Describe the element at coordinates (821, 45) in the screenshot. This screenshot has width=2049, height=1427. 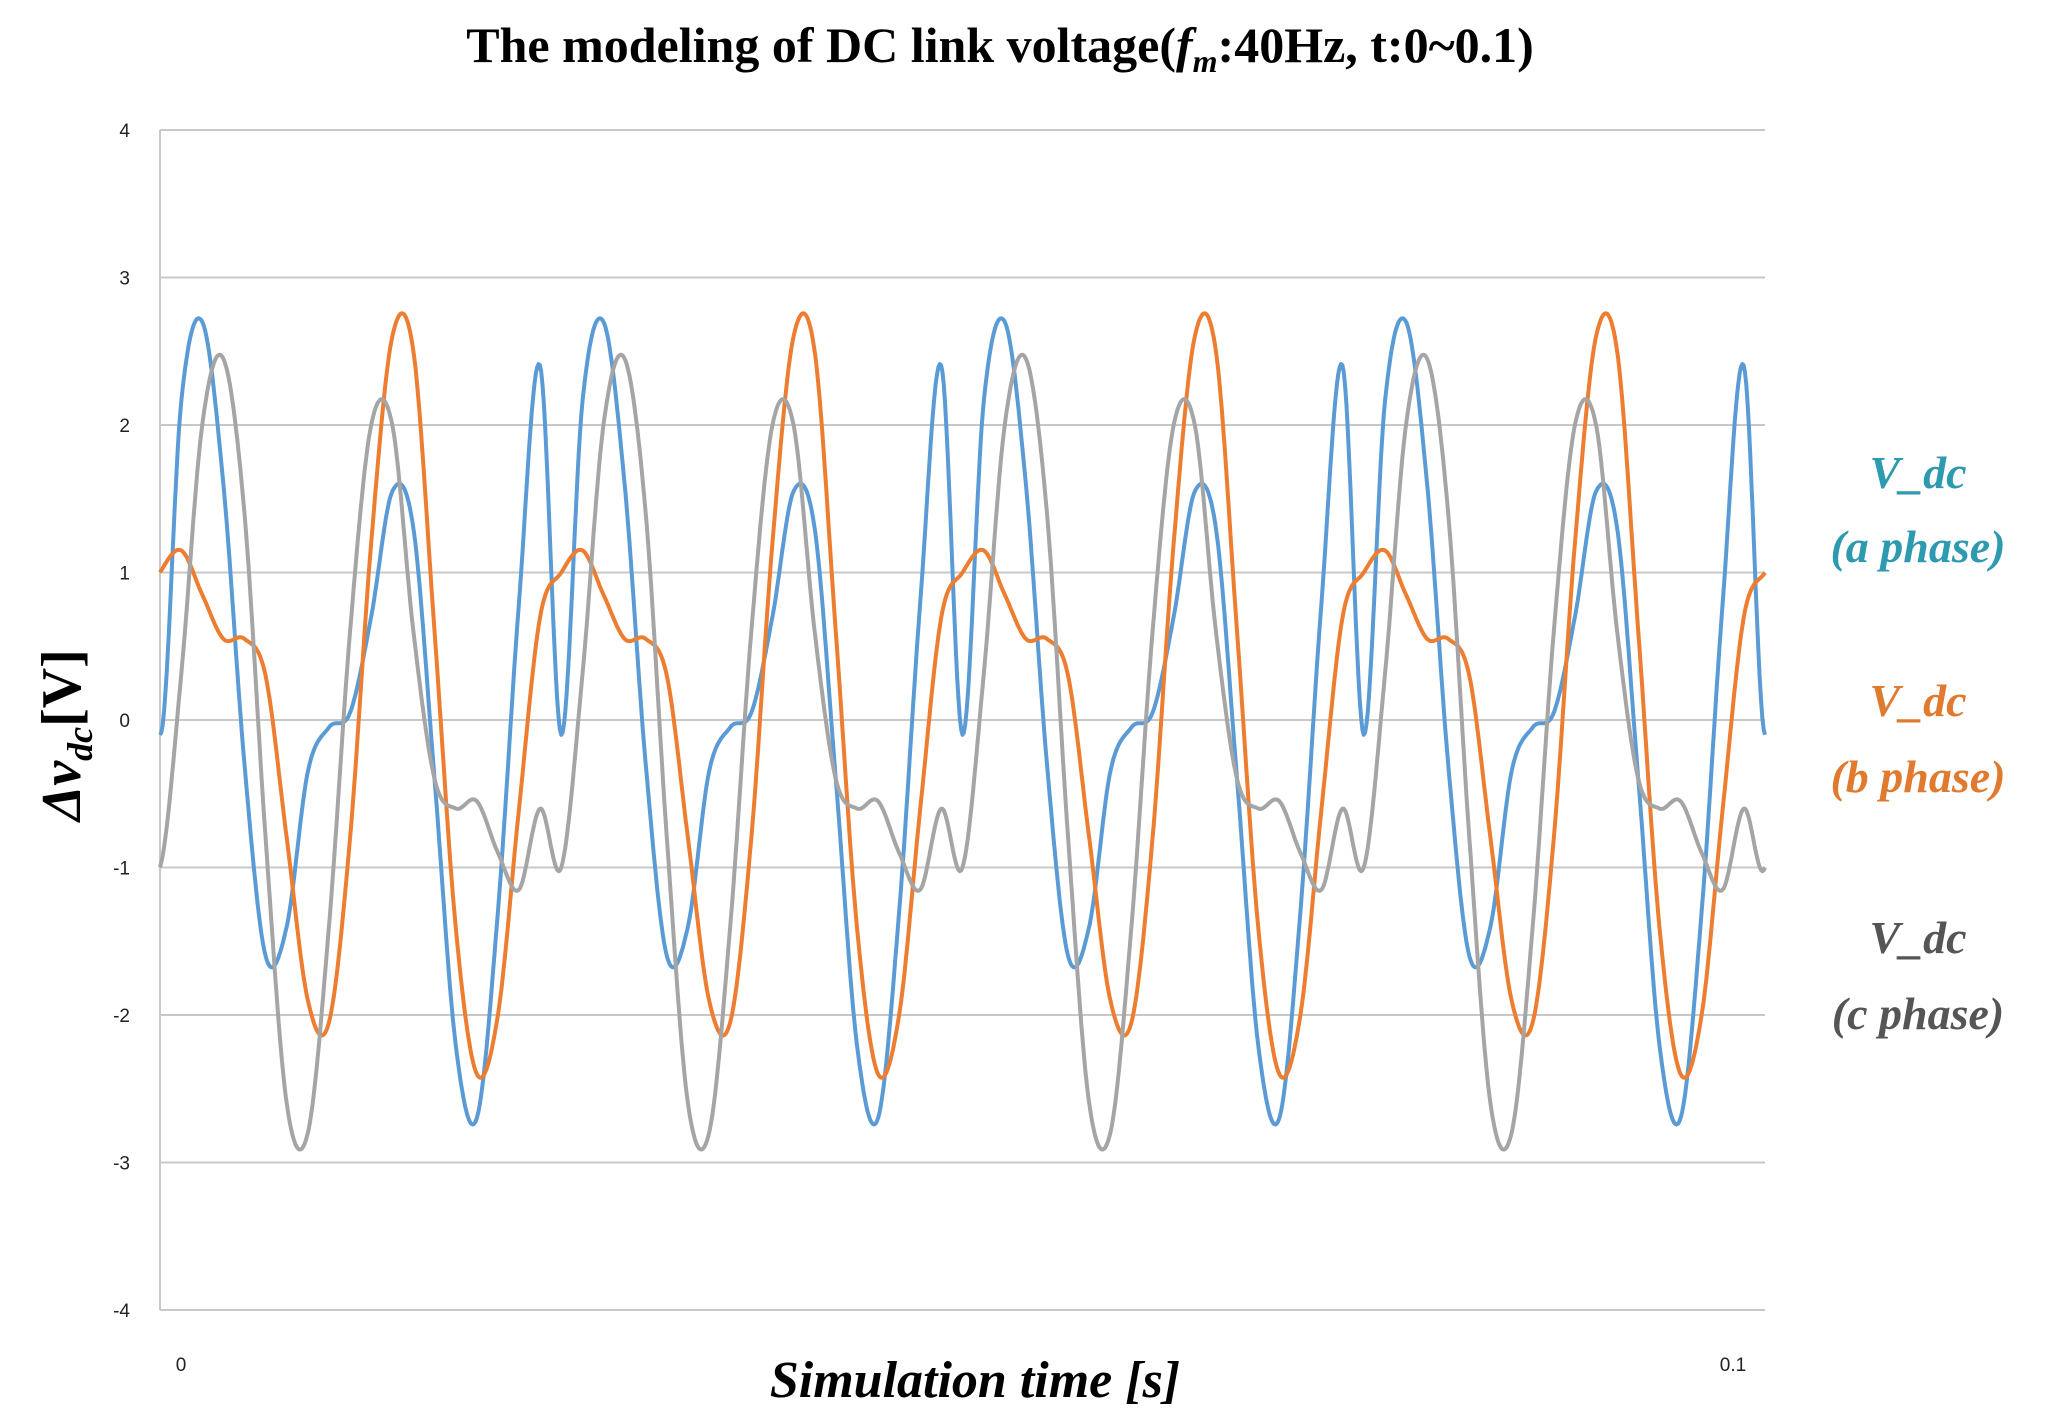
I see `title-prefix: The modeling of DC link voltage(` at that location.